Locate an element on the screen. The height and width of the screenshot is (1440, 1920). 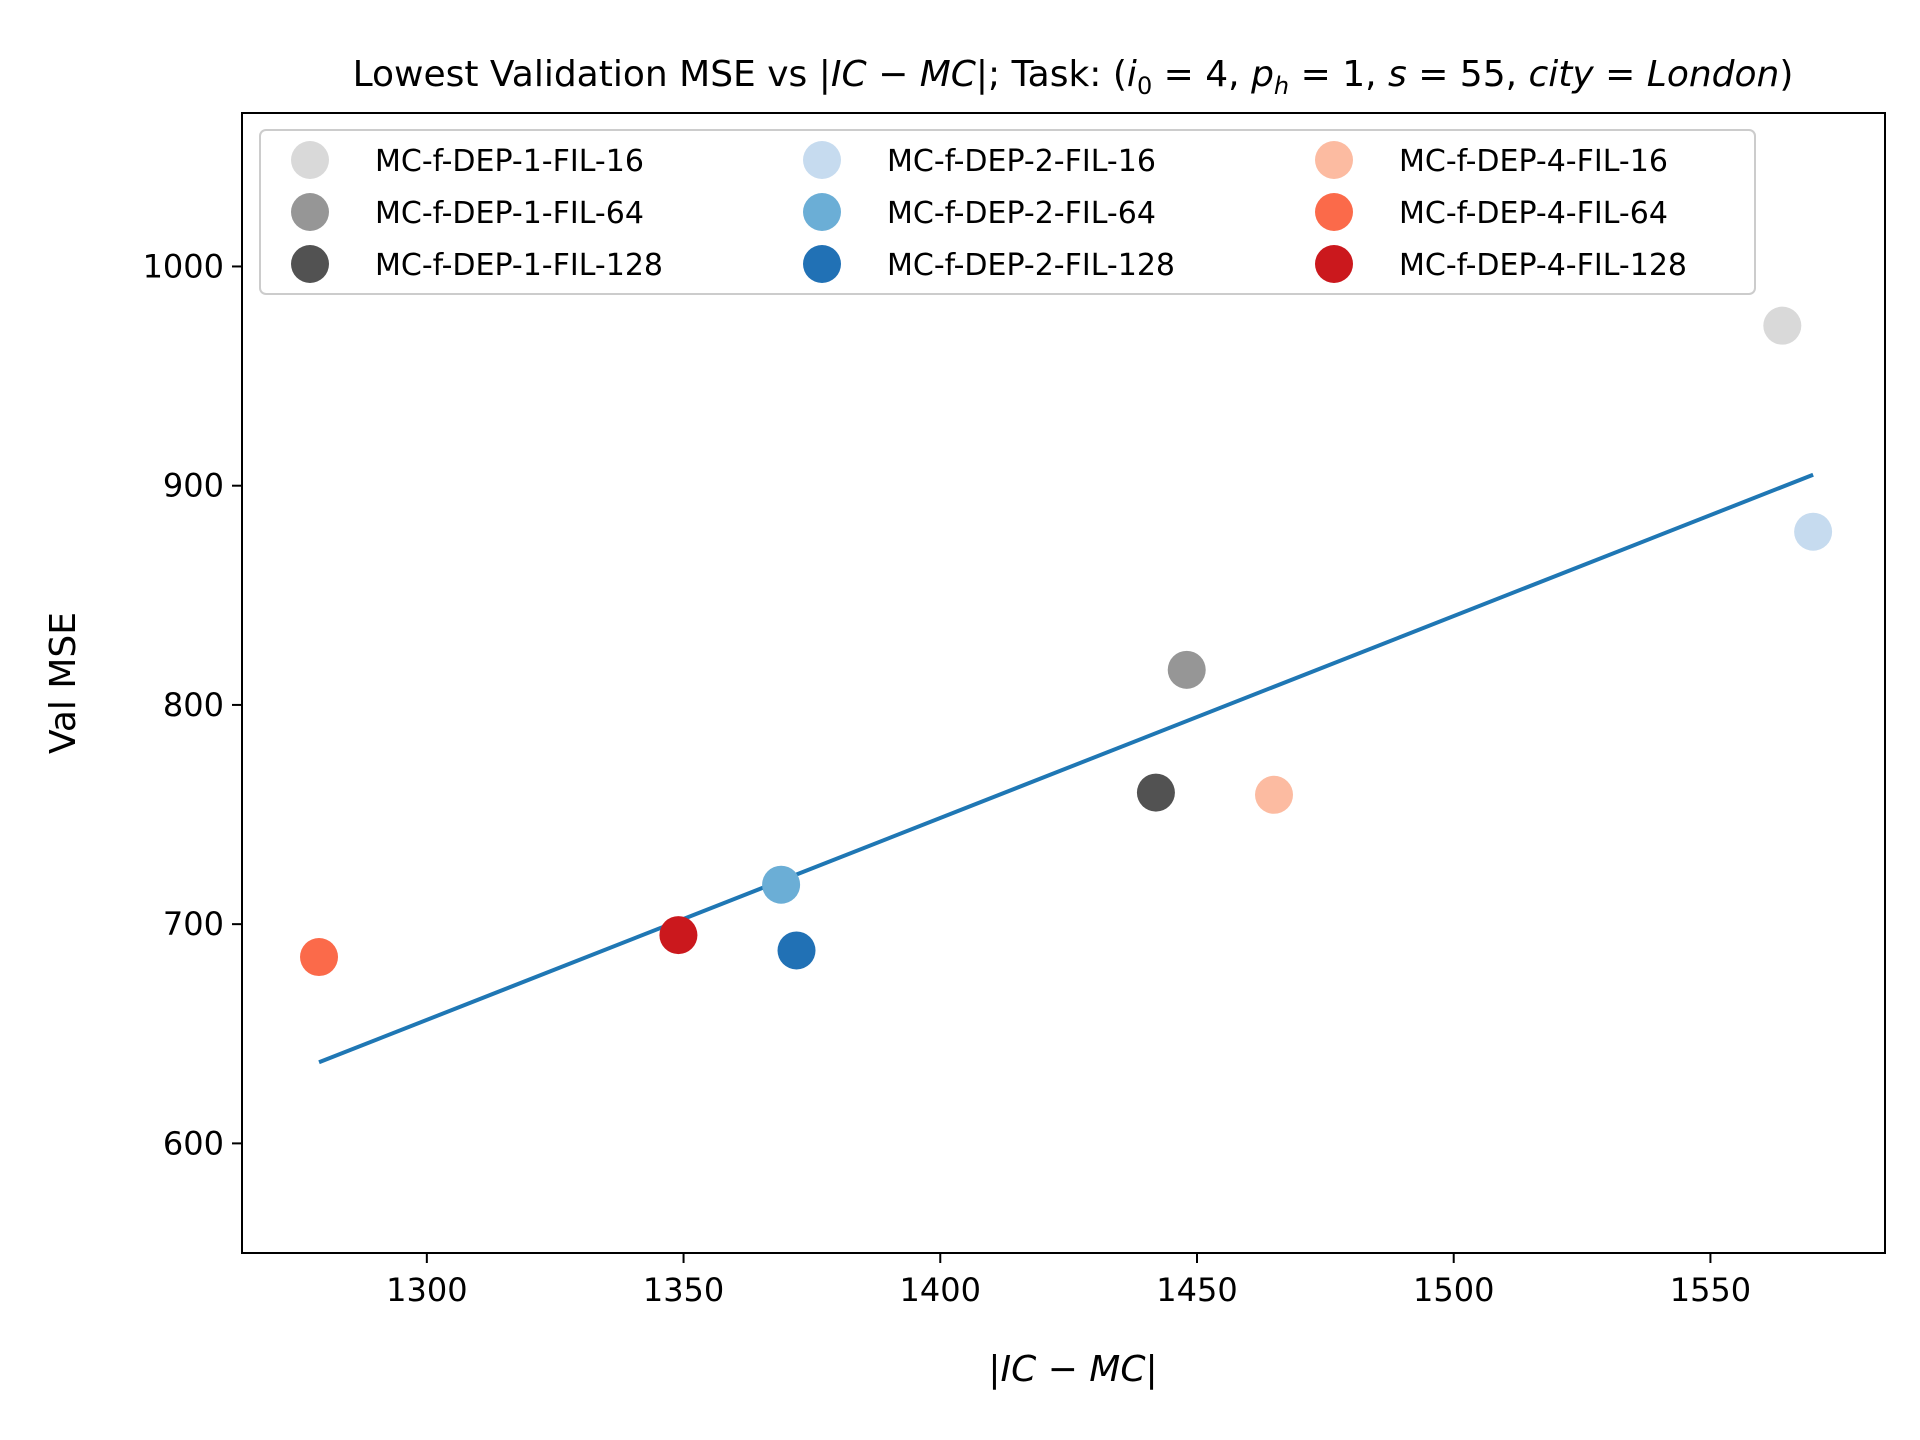
x-tick-label: 1350 is located at coordinates (683, 1290).